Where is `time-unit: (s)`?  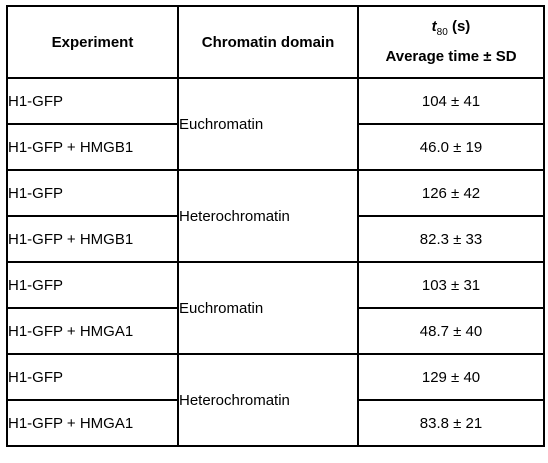 time-unit: (s) is located at coordinates (461, 26).